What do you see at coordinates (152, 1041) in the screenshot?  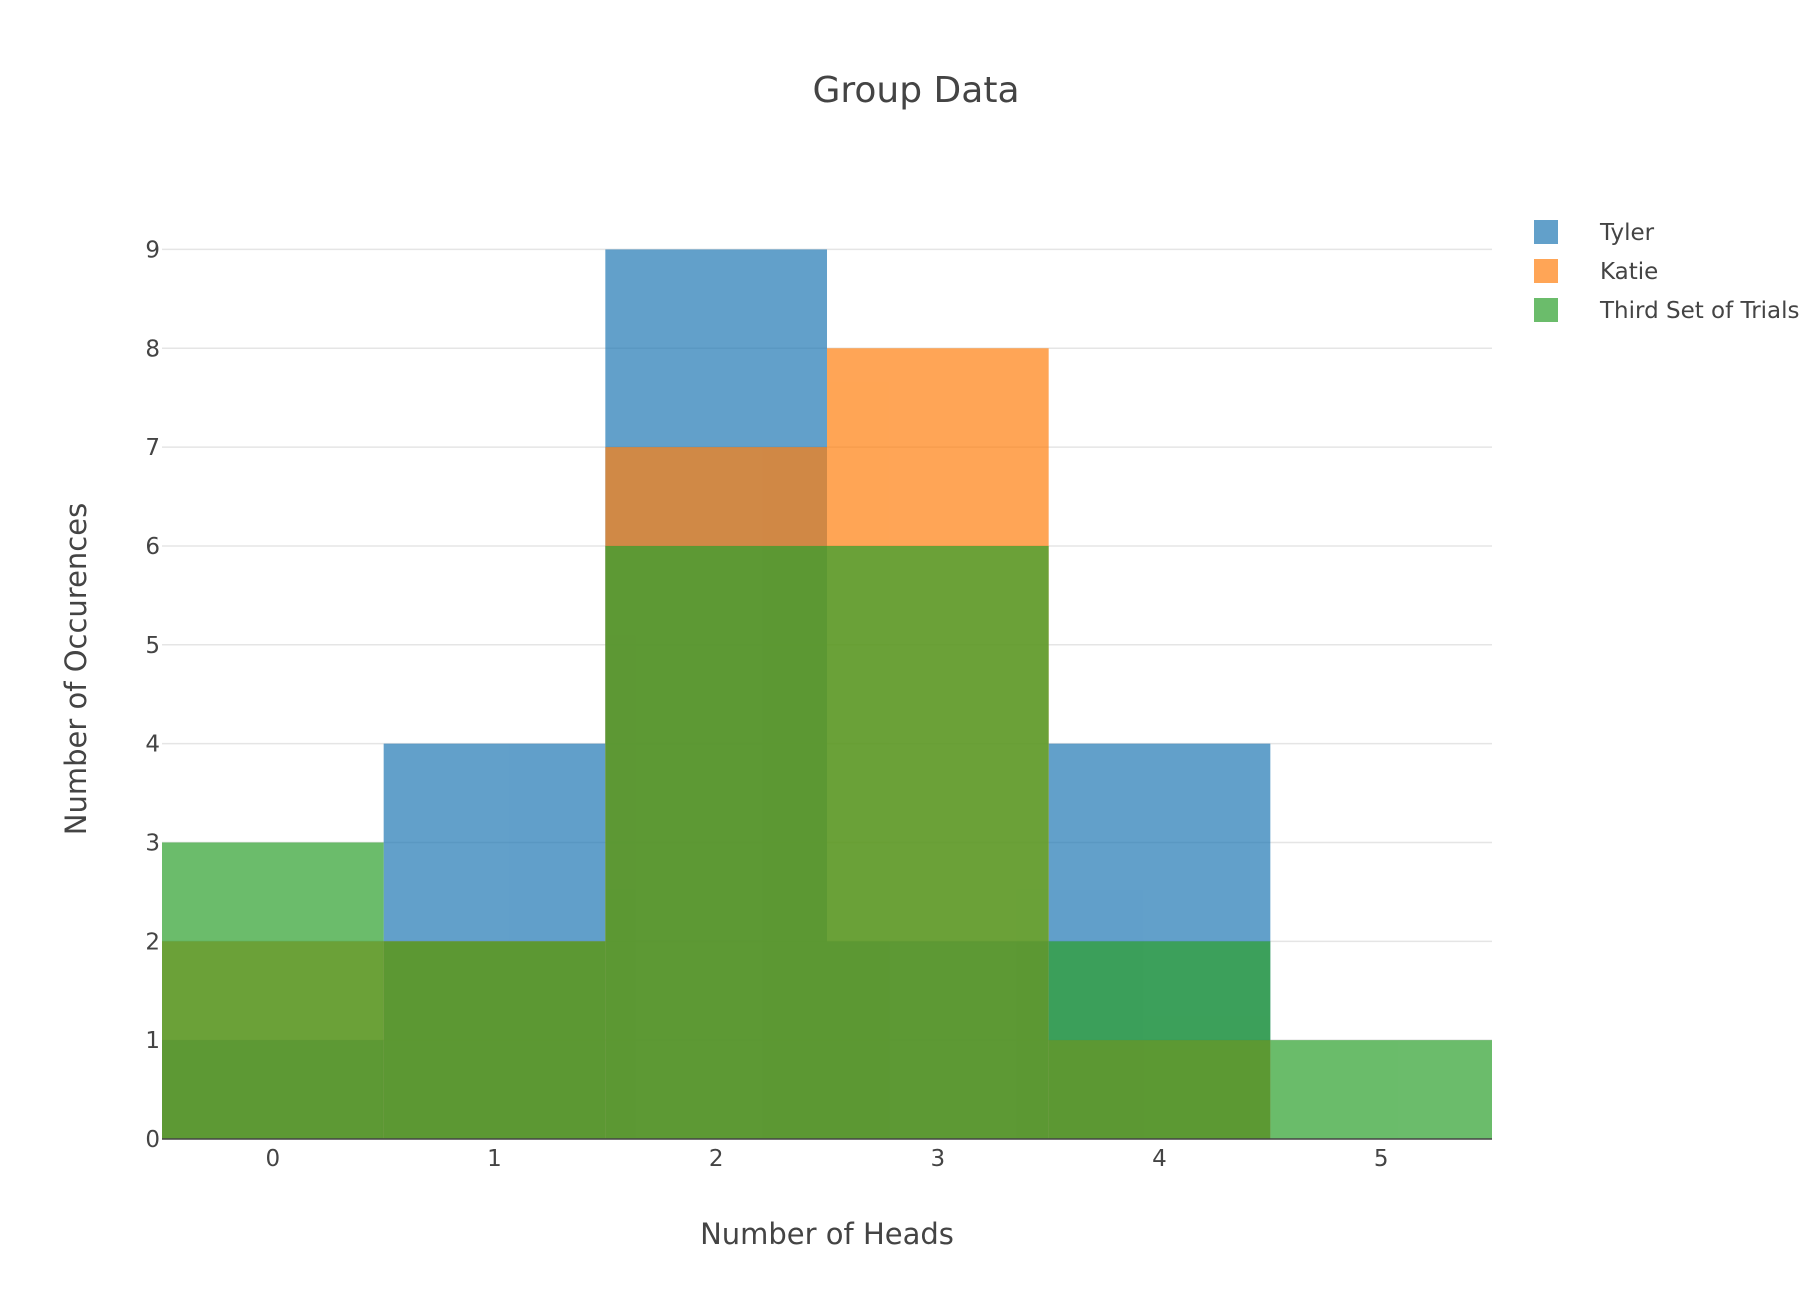 I see `y-tick-label: 1` at bounding box center [152, 1041].